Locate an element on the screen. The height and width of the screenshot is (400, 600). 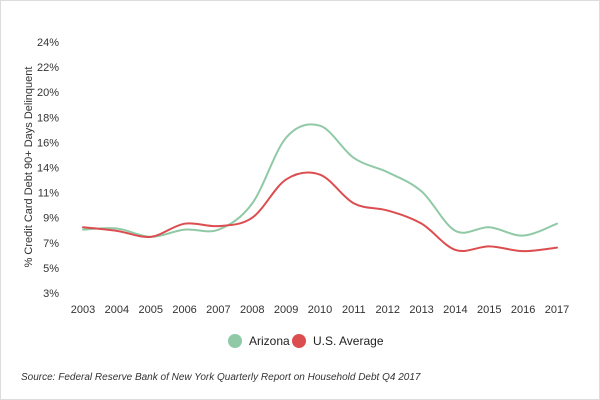
y-tick-label: 14% is located at coordinates (48, 169).